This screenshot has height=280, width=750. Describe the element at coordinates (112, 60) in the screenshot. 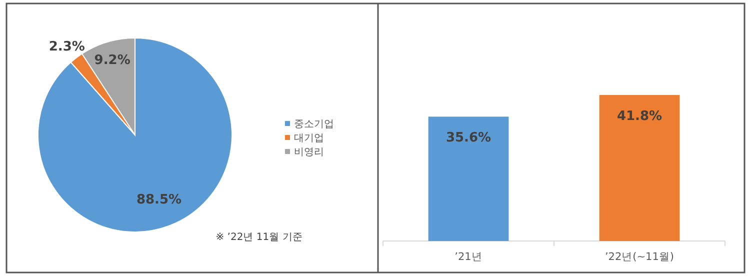

I see `data-label: 9.2%` at that location.